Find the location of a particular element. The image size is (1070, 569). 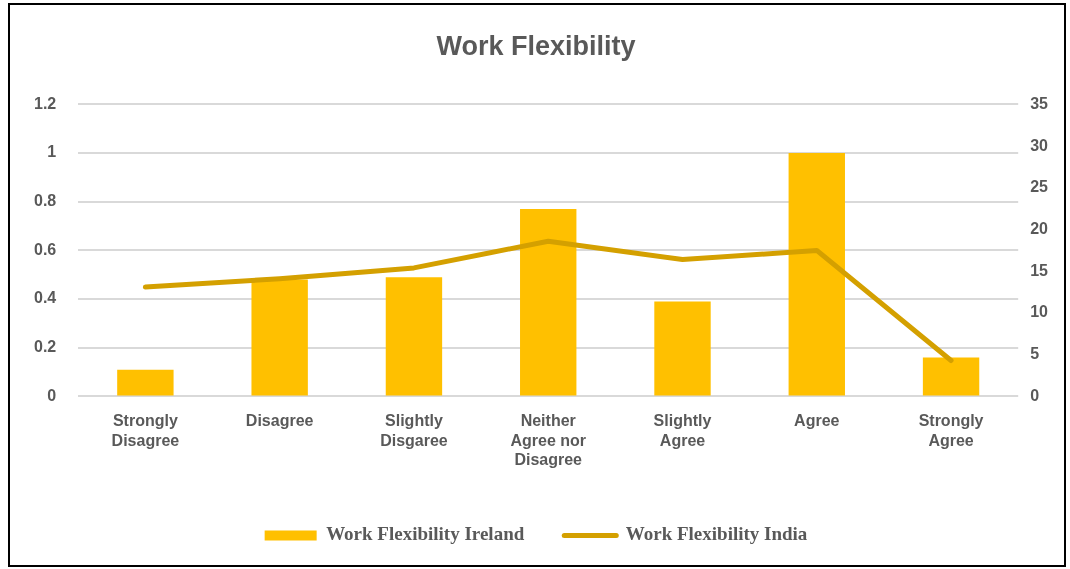

x-tick-label: Disagree is located at coordinates (279, 421).